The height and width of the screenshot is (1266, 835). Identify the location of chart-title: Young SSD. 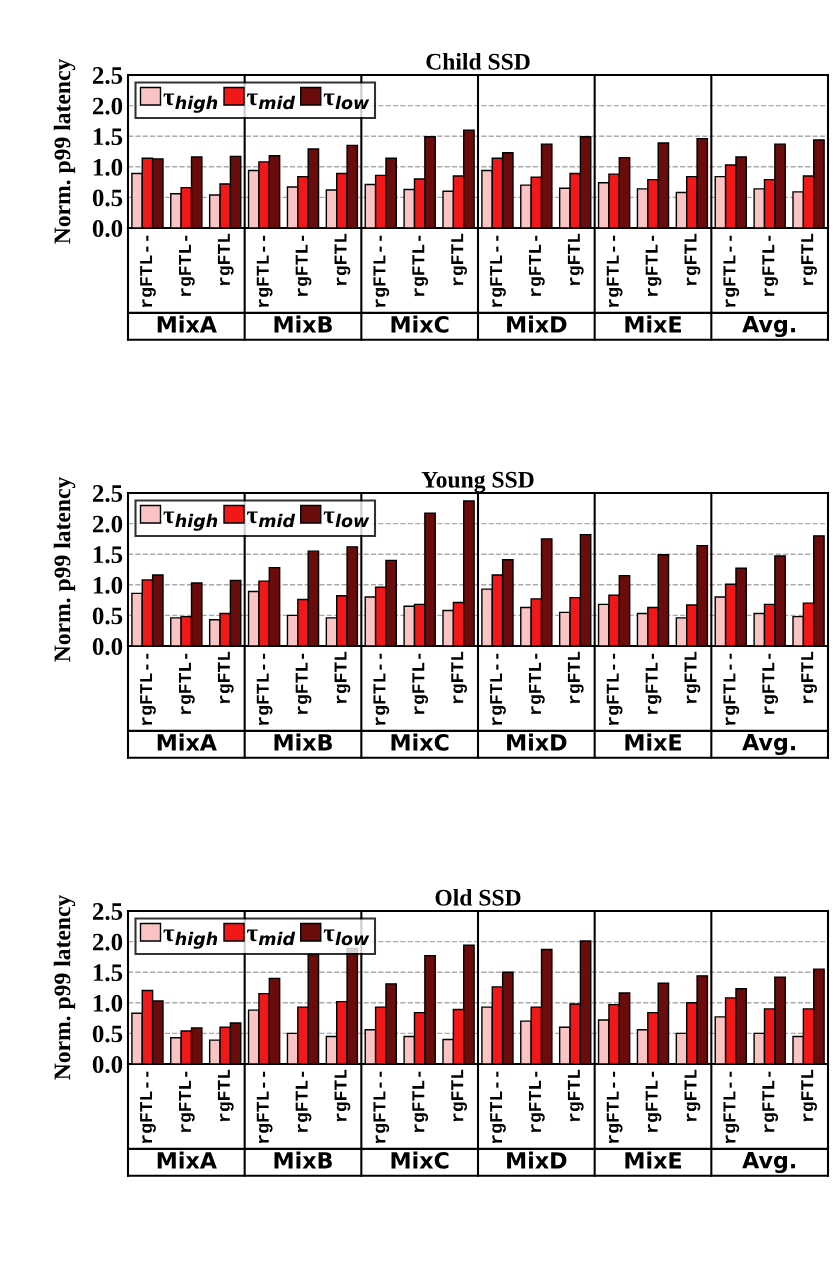
(477, 482).